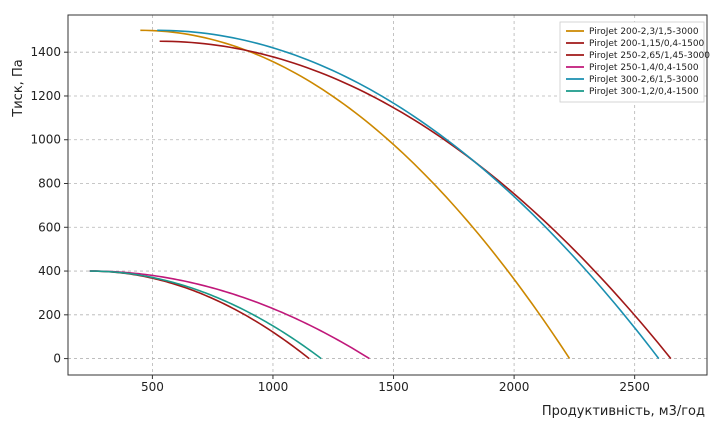  What do you see at coordinates (393, 387) in the screenshot?
I see `x-tick-label: 1500` at bounding box center [393, 387].